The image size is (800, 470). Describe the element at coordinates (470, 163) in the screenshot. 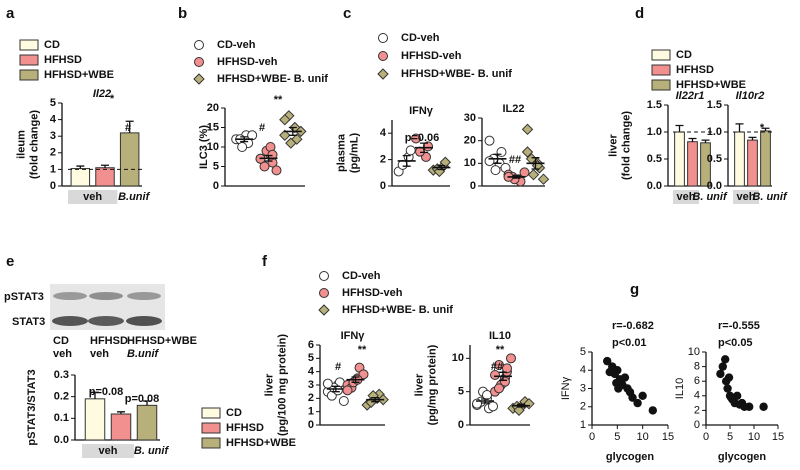

I see `y-tick-label: 10` at that location.